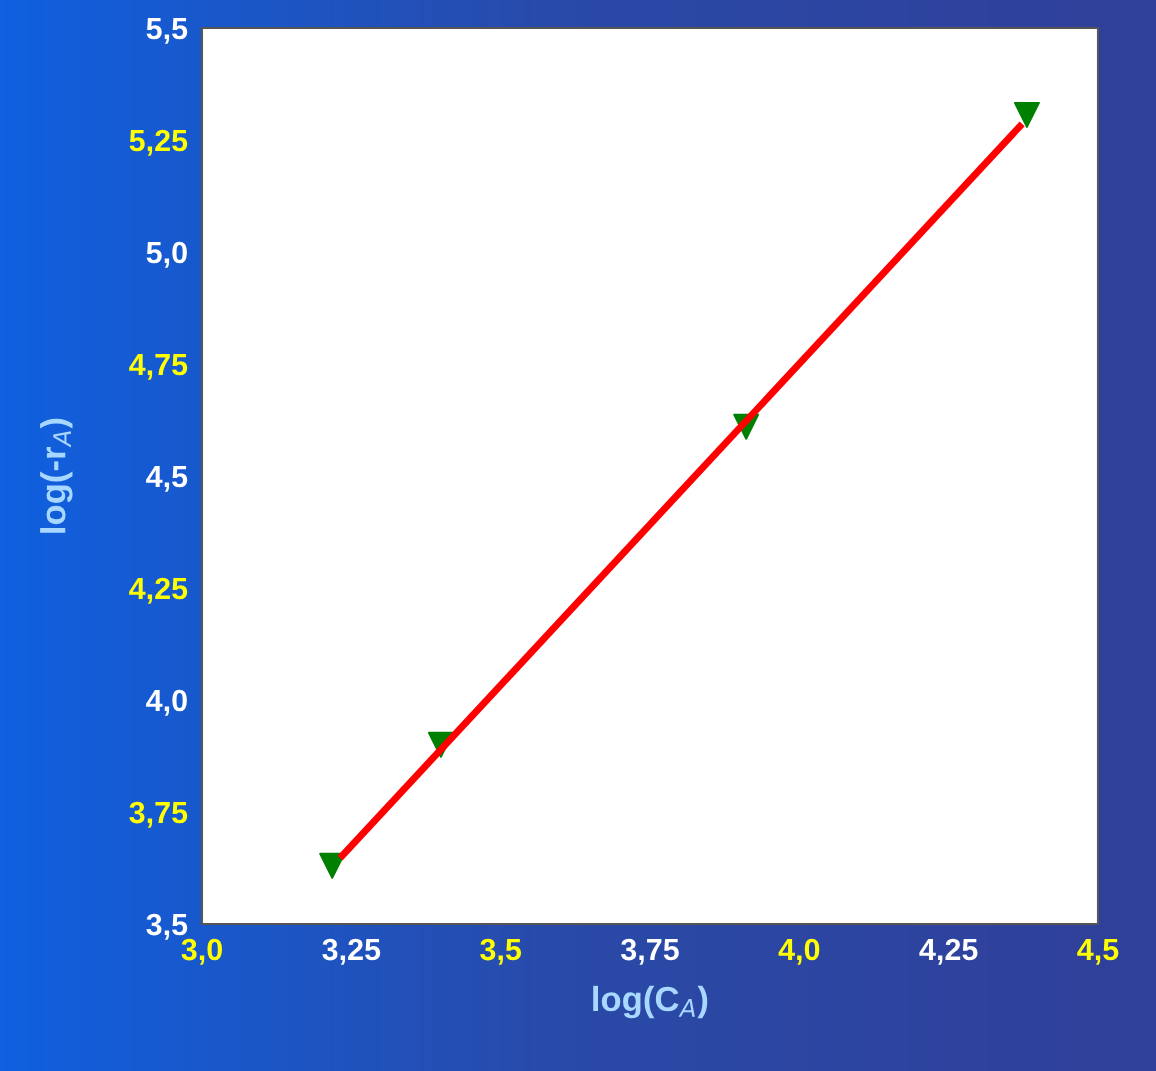 The width and height of the screenshot is (1156, 1071). Describe the element at coordinates (158, 142) in the screenshot. I see `y-tick-label: 5,25` at that location.